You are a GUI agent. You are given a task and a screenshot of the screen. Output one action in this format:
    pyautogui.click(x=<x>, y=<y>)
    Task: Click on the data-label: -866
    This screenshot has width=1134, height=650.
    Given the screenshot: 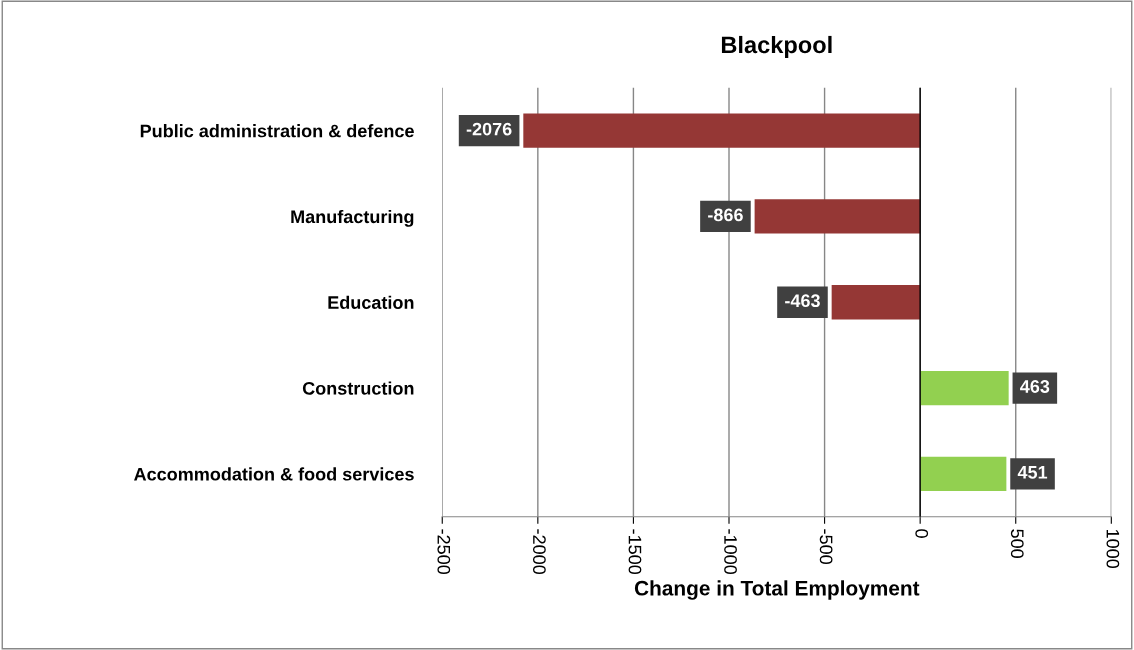 What is the action you would take?
    pyautogui.click(x=725, y=215)
    